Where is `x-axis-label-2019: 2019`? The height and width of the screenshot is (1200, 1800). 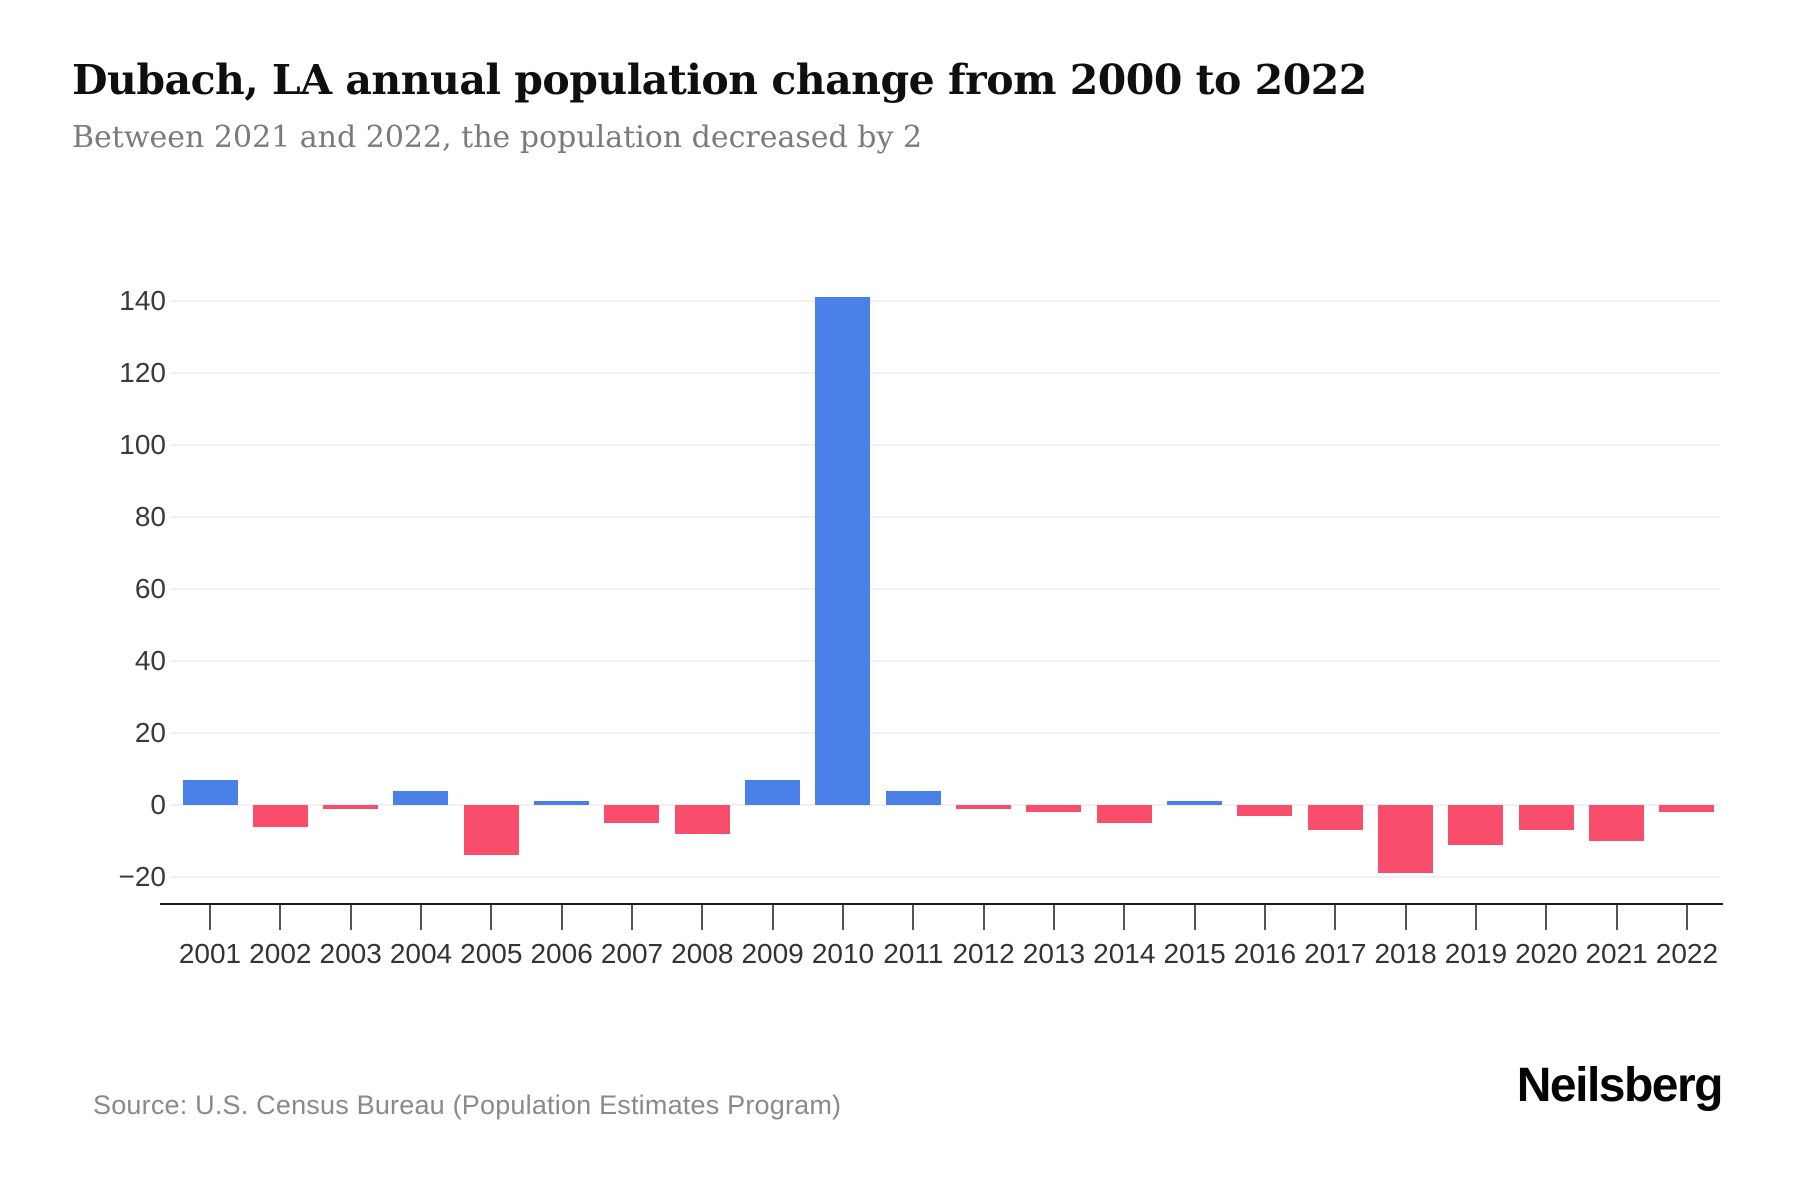 x-axis-label-2019: 2019 is located at coordinates (1476, 953).